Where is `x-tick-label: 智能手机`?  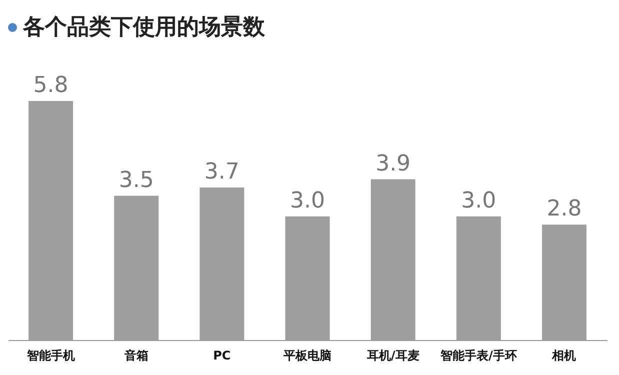 x-tick-label: 智能手机 is located at coordinates (50, 355).